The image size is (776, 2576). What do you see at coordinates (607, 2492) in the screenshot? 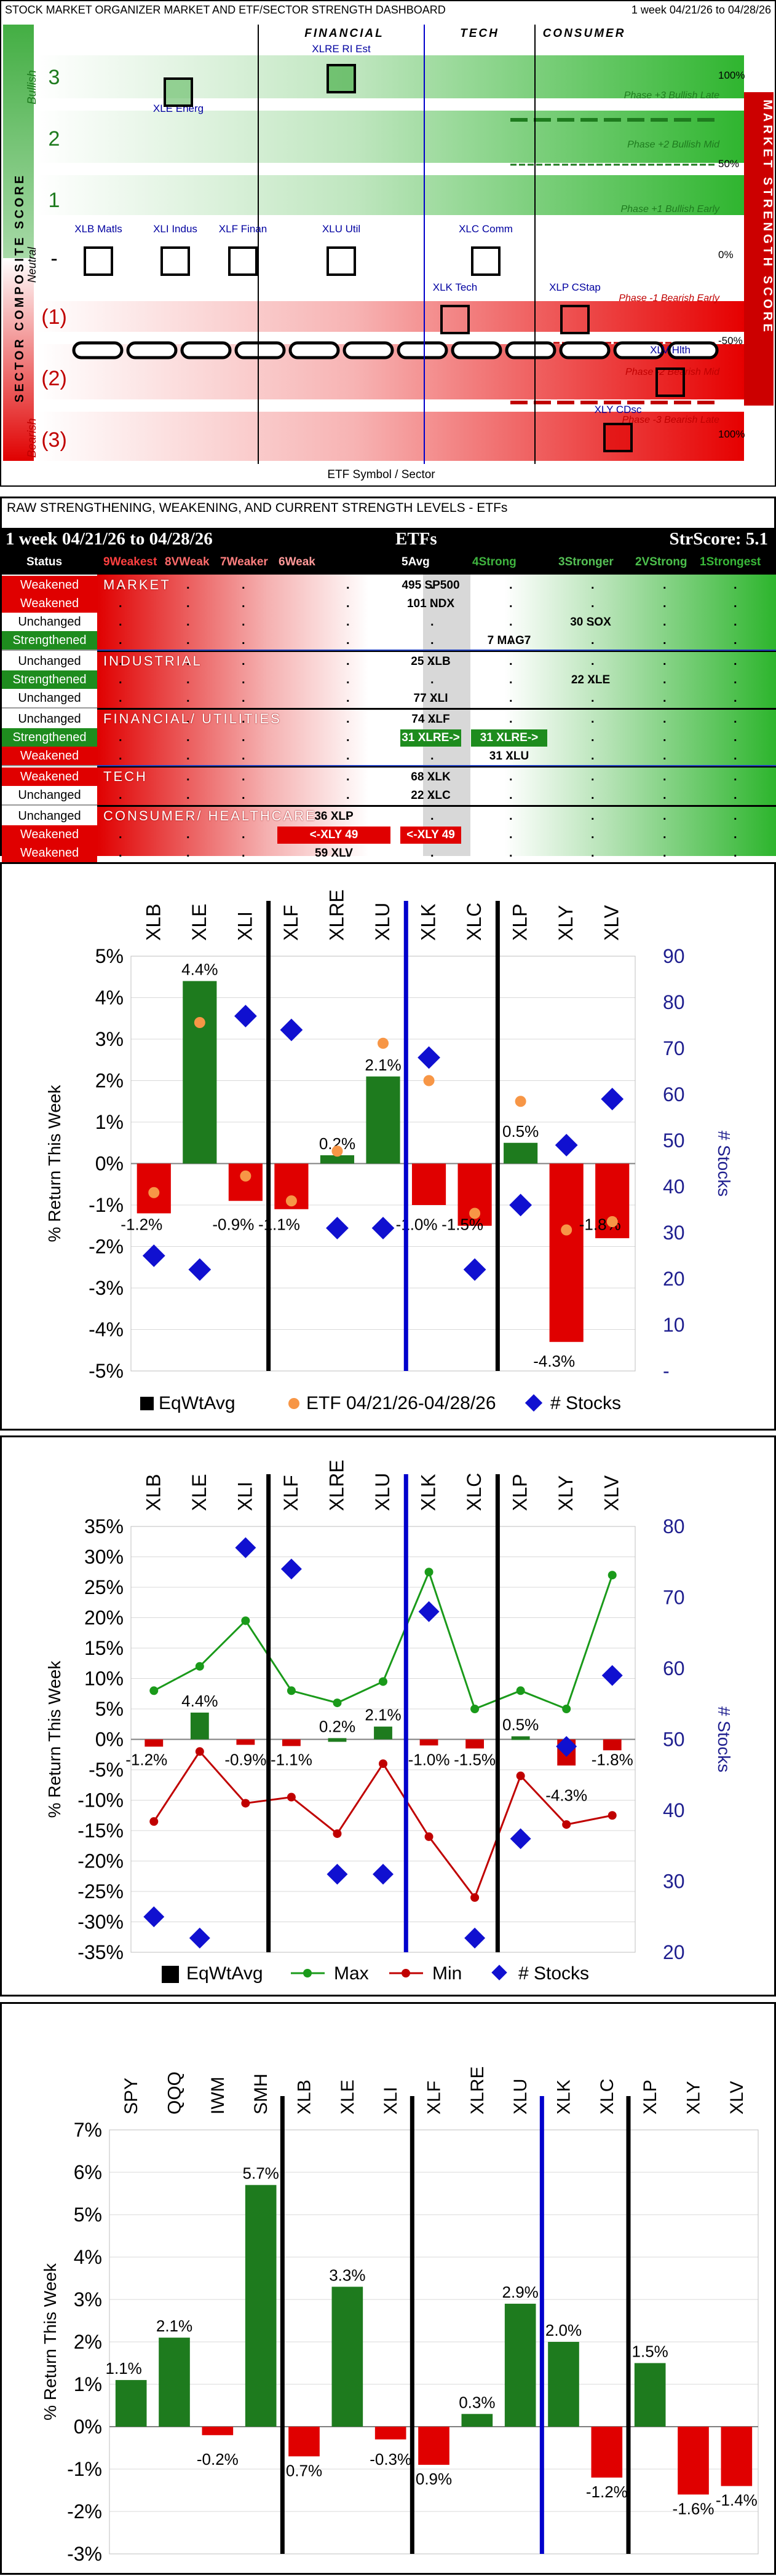
I see `data-label-XLC: -1.2%` at bounding box center [607, 2492].